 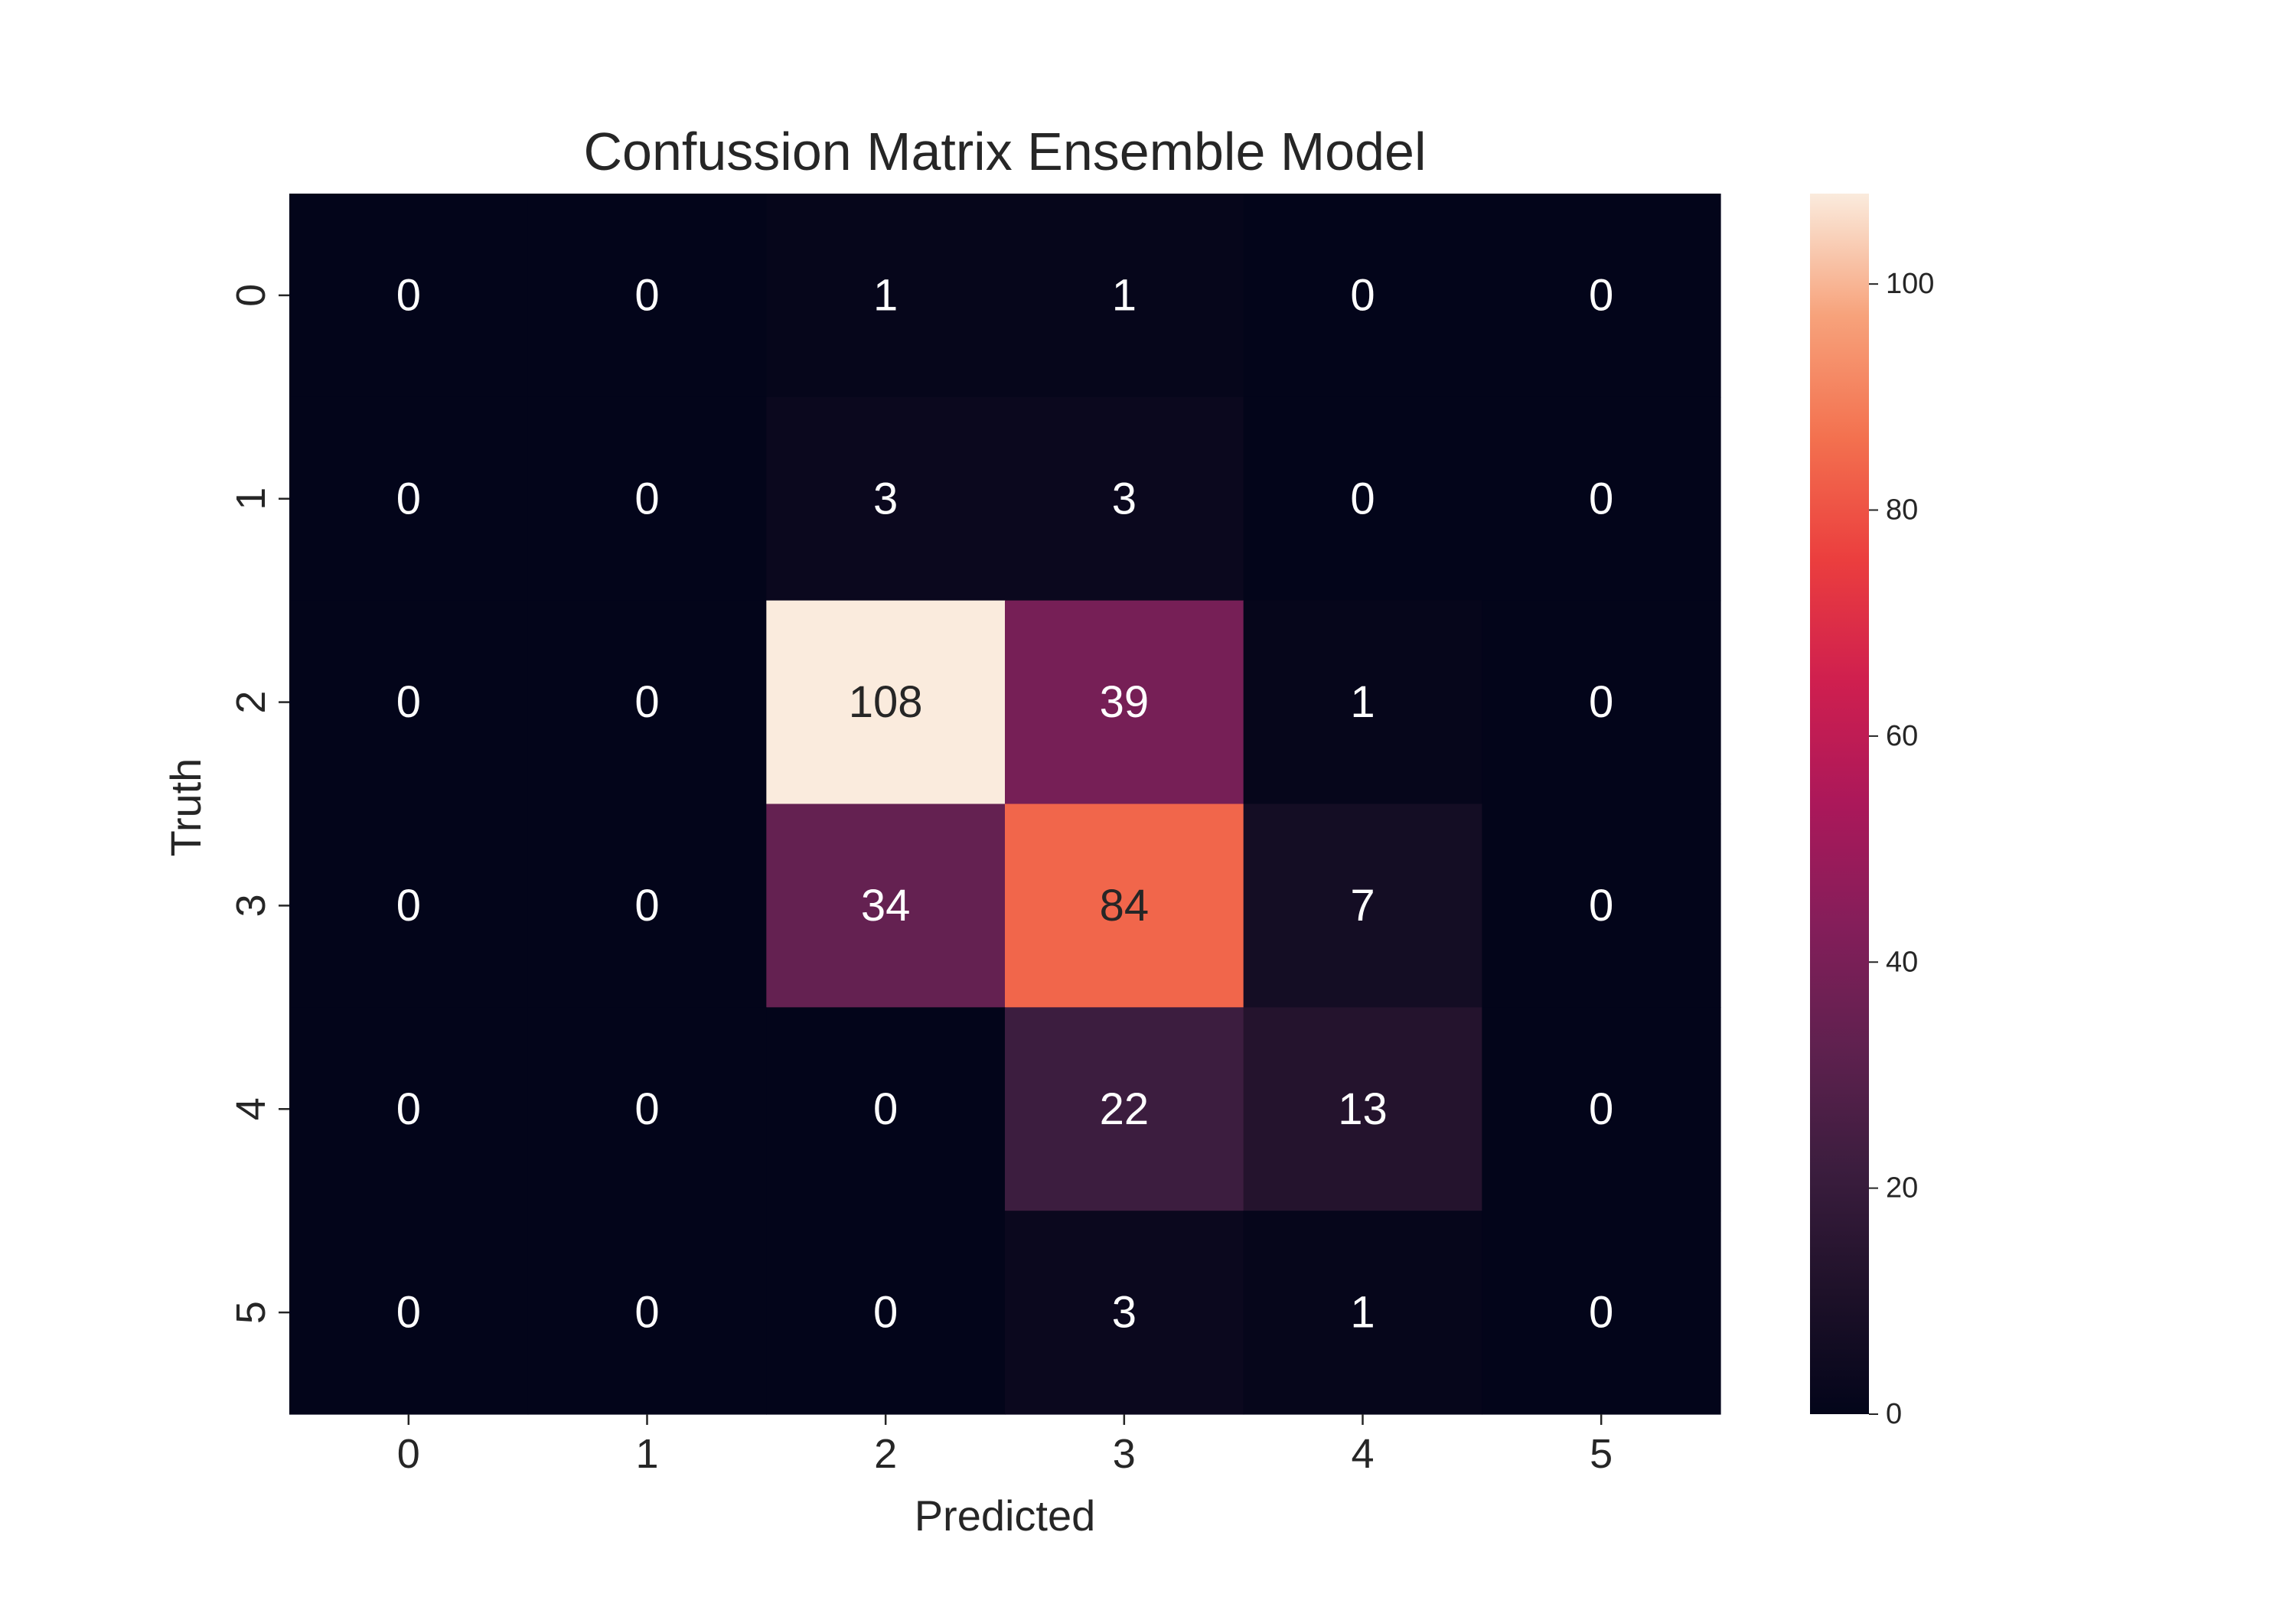 I want to click on colorbar-ticks: 0 20 40 60 80 100, so click(x=1901, y=849).